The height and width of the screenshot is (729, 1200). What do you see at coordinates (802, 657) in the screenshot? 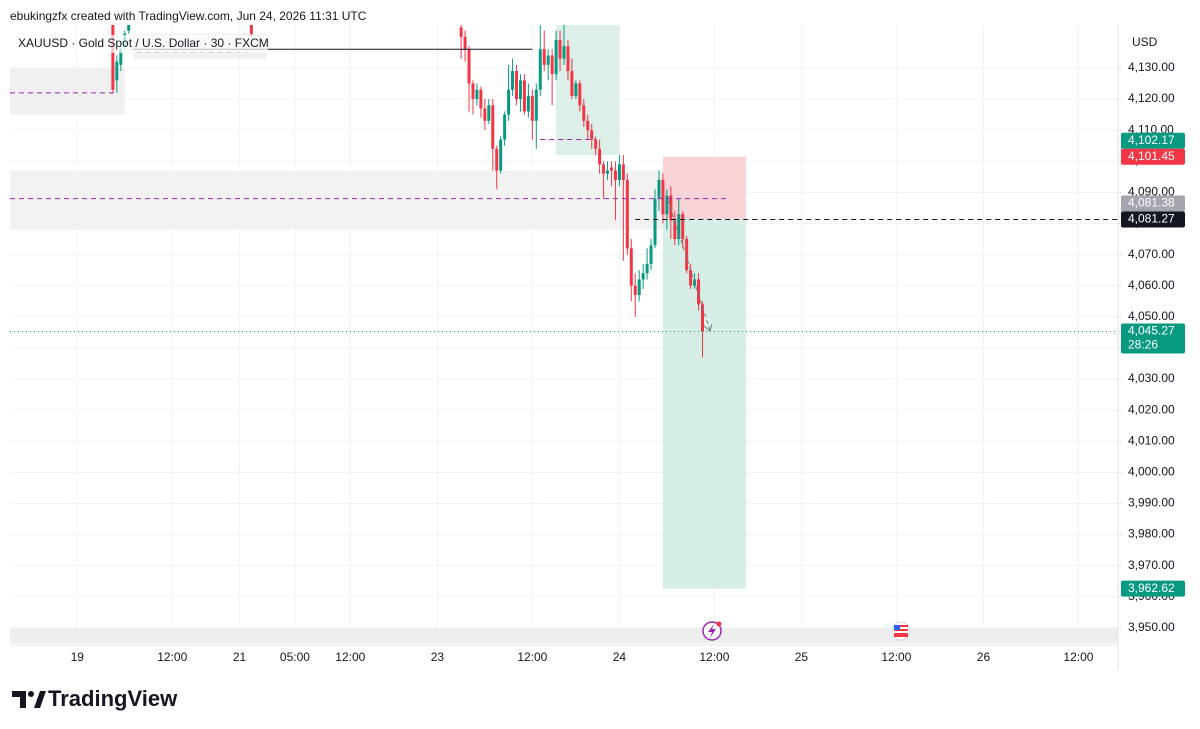
I see `x-tick-label: 25` at bounding box center [802, 657].